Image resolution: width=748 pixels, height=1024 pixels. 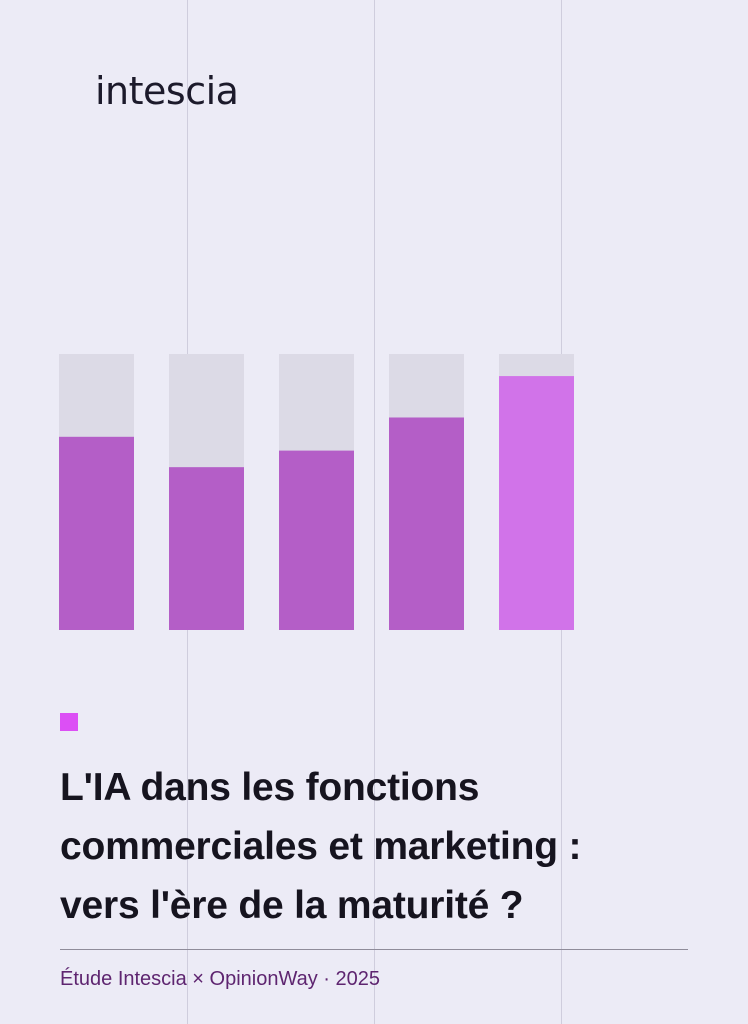 I want to click on title-line: vers l'ère de la maturité ?, so click(x=292, y=905).